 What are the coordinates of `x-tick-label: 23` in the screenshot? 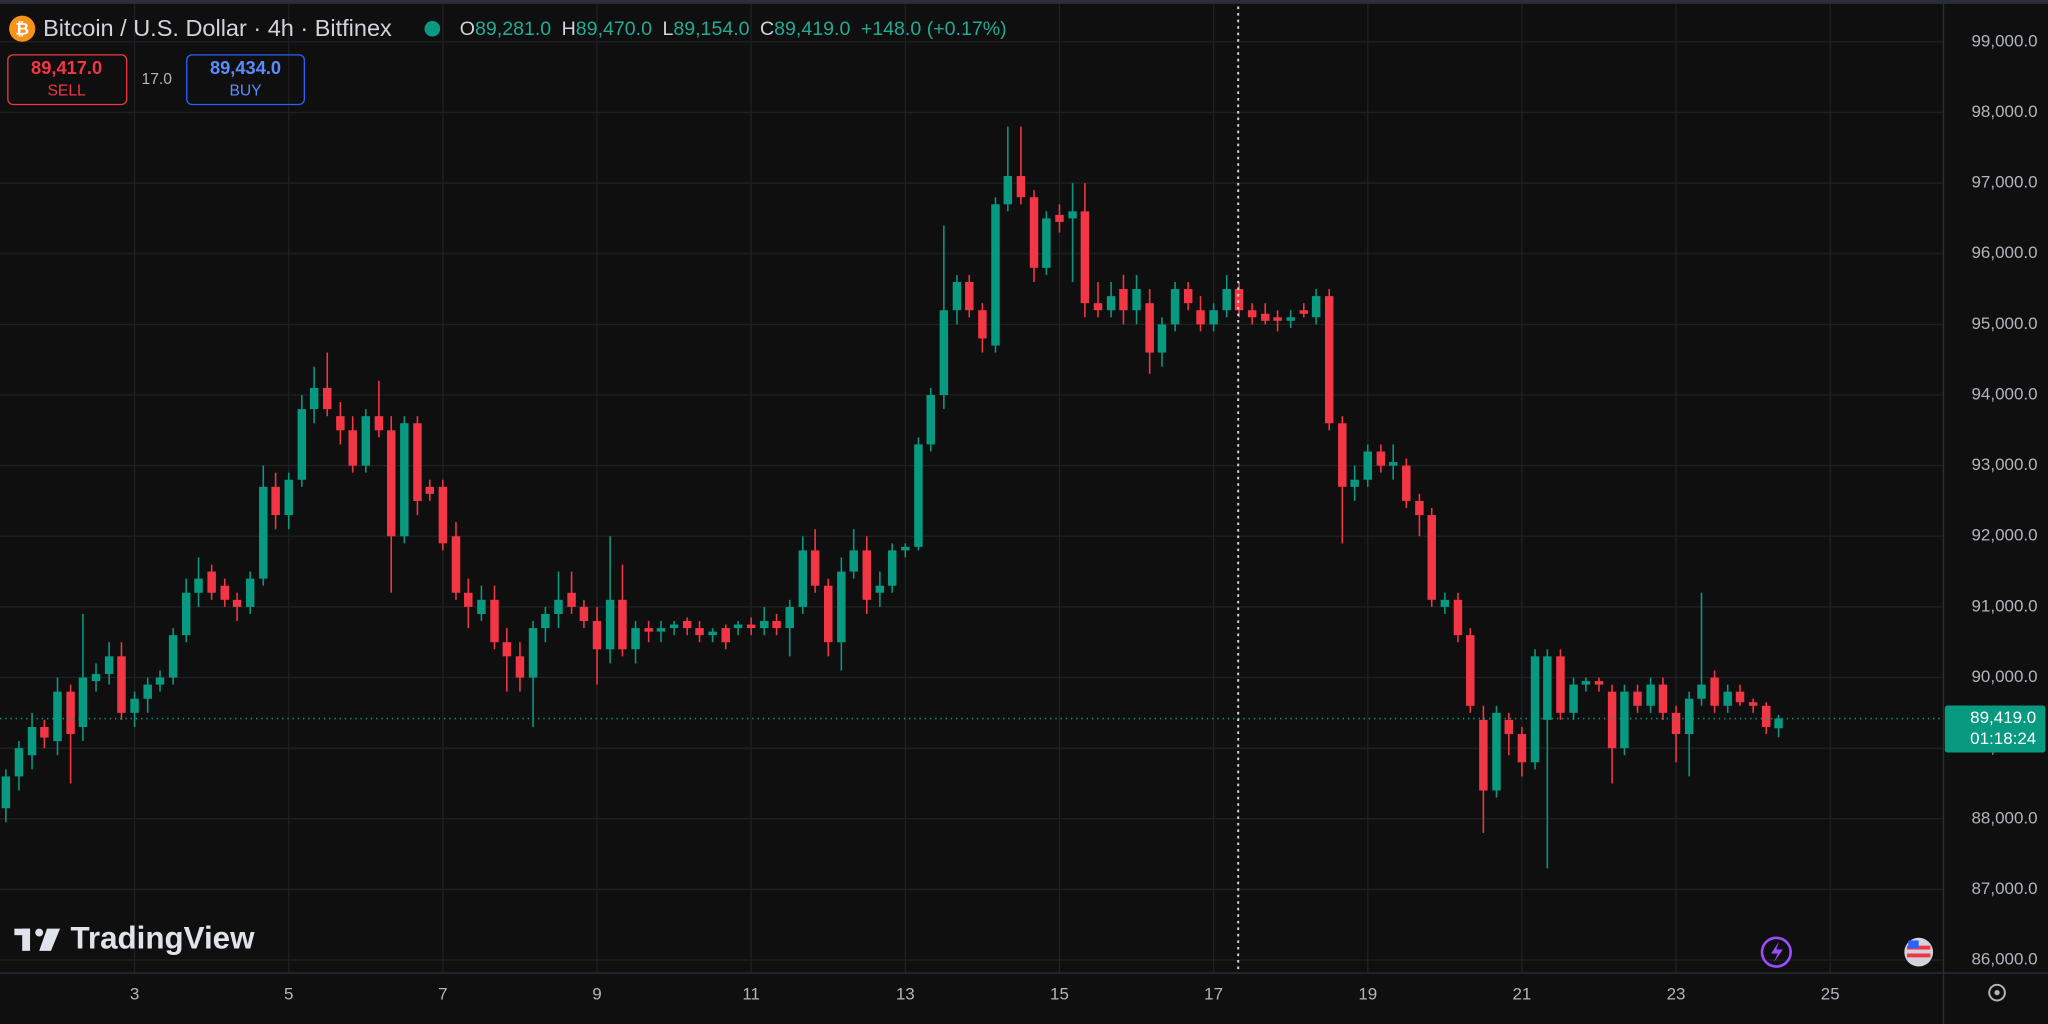 It's located at (1676, 994).